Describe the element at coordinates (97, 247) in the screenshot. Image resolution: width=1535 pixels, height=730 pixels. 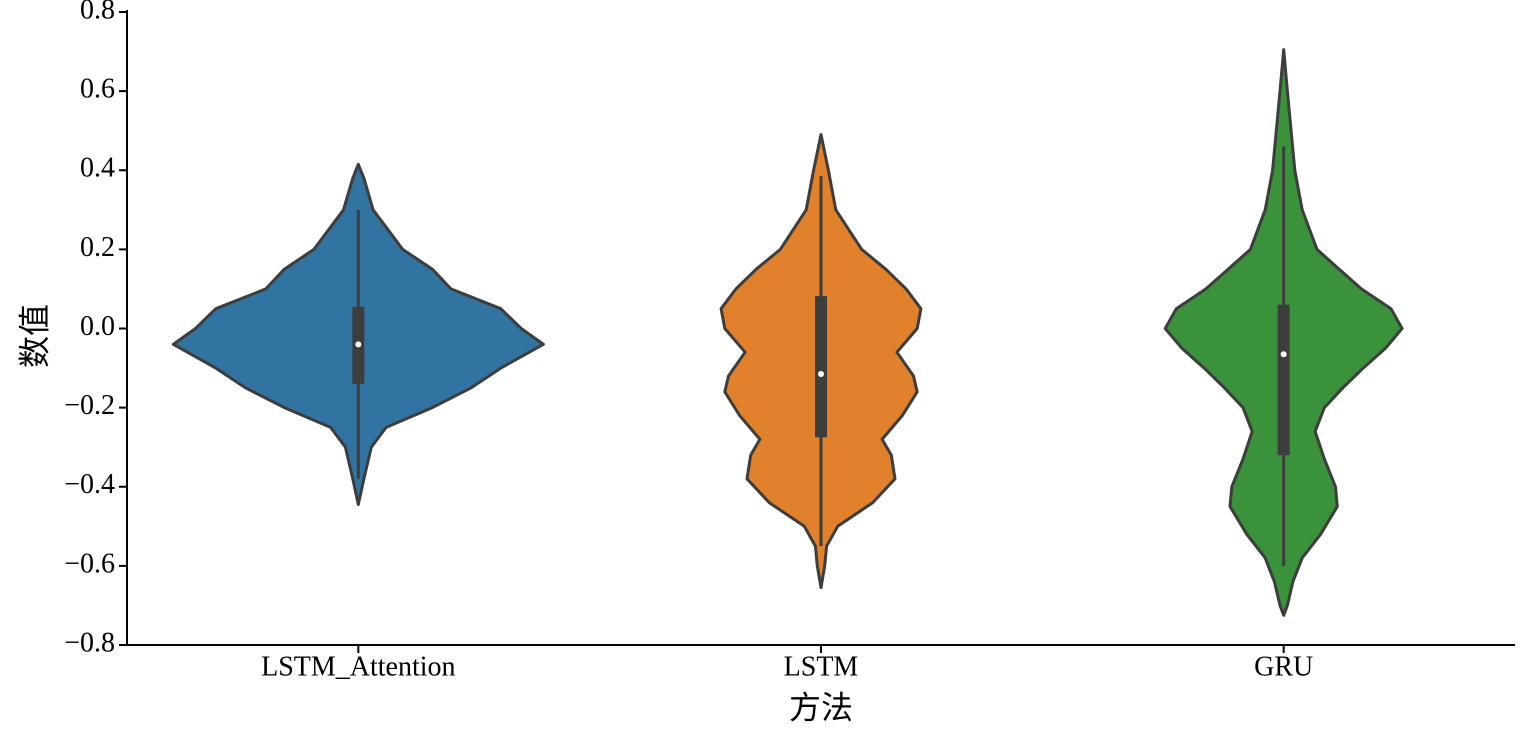
I see `y-tick-label: 0.2` at that location.